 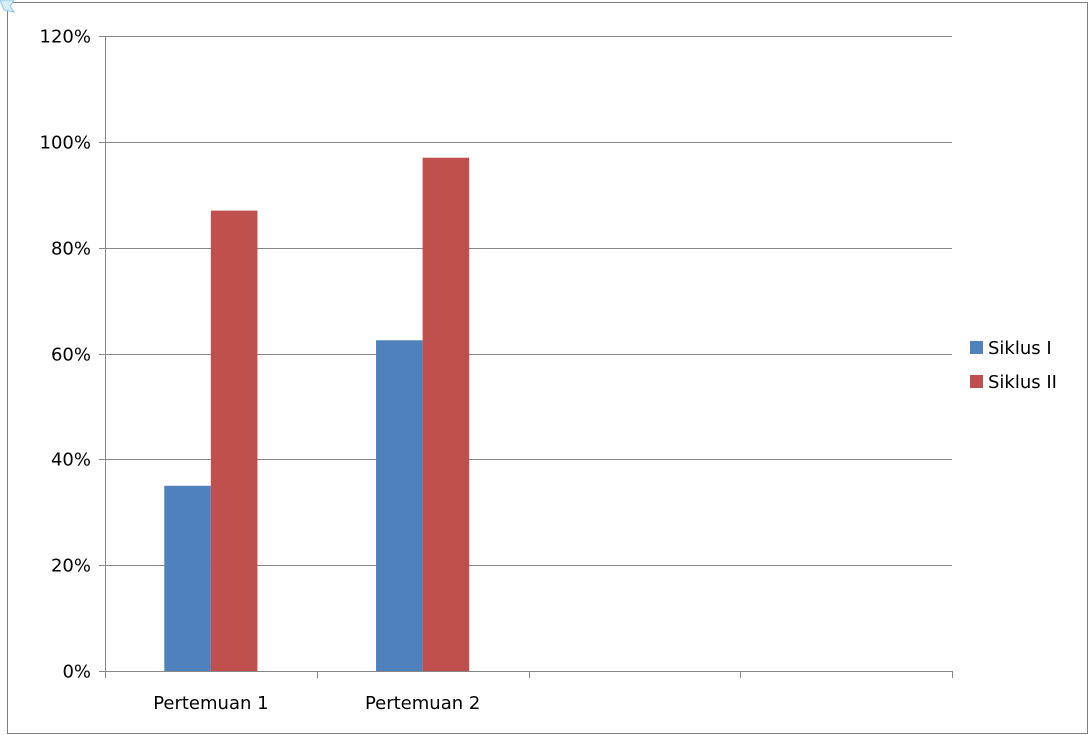 What do you see at coordinates (76, 672) in the screenshot?
I see `y-tick-label: 0%` at bounding box center [76, 672].